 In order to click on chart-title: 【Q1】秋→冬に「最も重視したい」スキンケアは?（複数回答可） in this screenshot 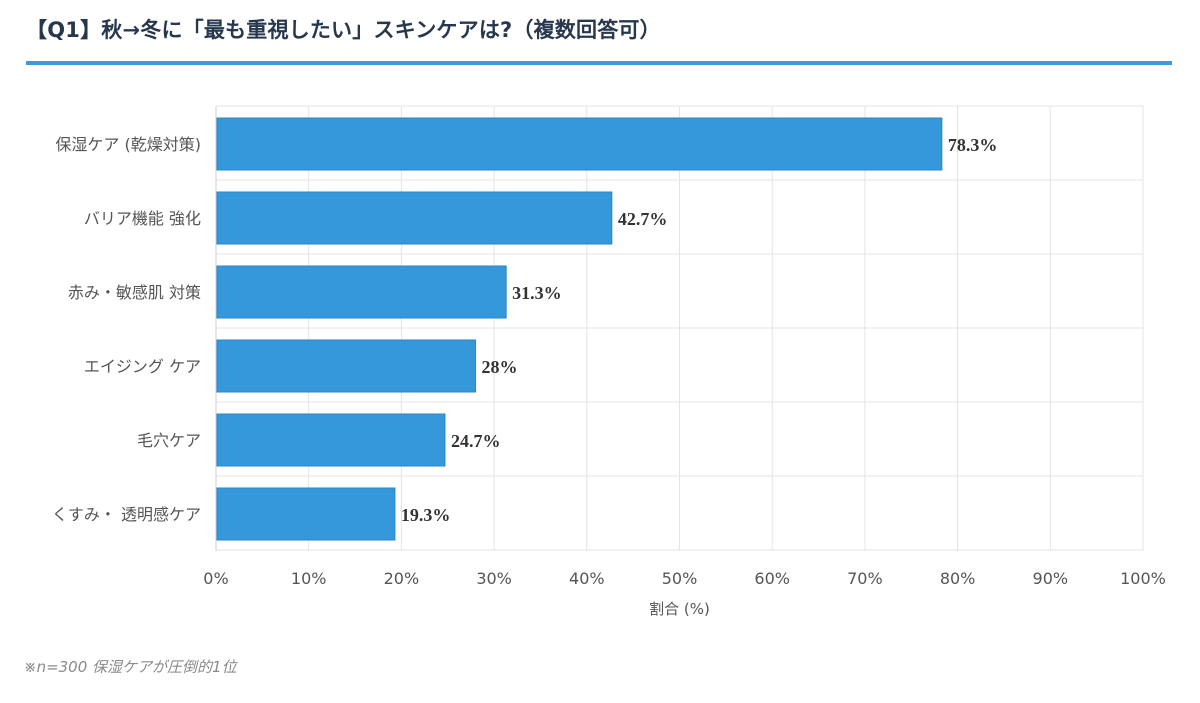, I will do `click(343, 30)`.